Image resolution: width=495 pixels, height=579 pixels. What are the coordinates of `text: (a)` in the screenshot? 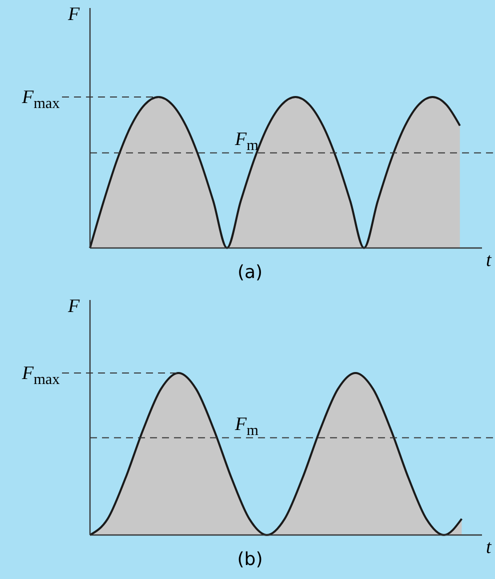 It's located at (250, 272).